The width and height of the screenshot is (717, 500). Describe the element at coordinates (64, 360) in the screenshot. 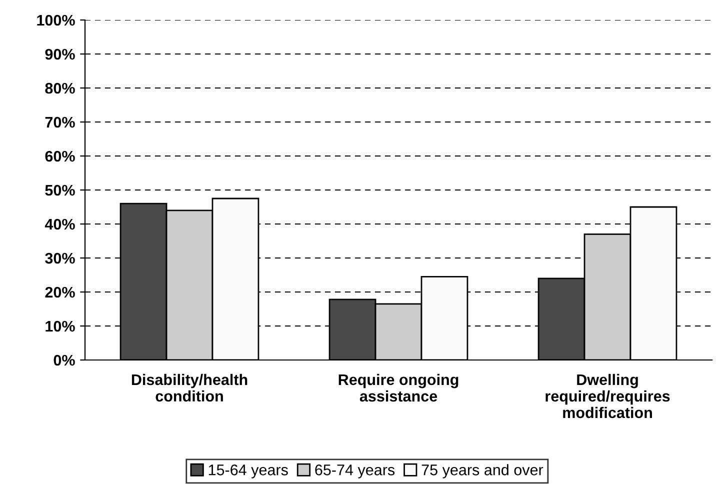

I see `y-tick-label: 0%` at that location.